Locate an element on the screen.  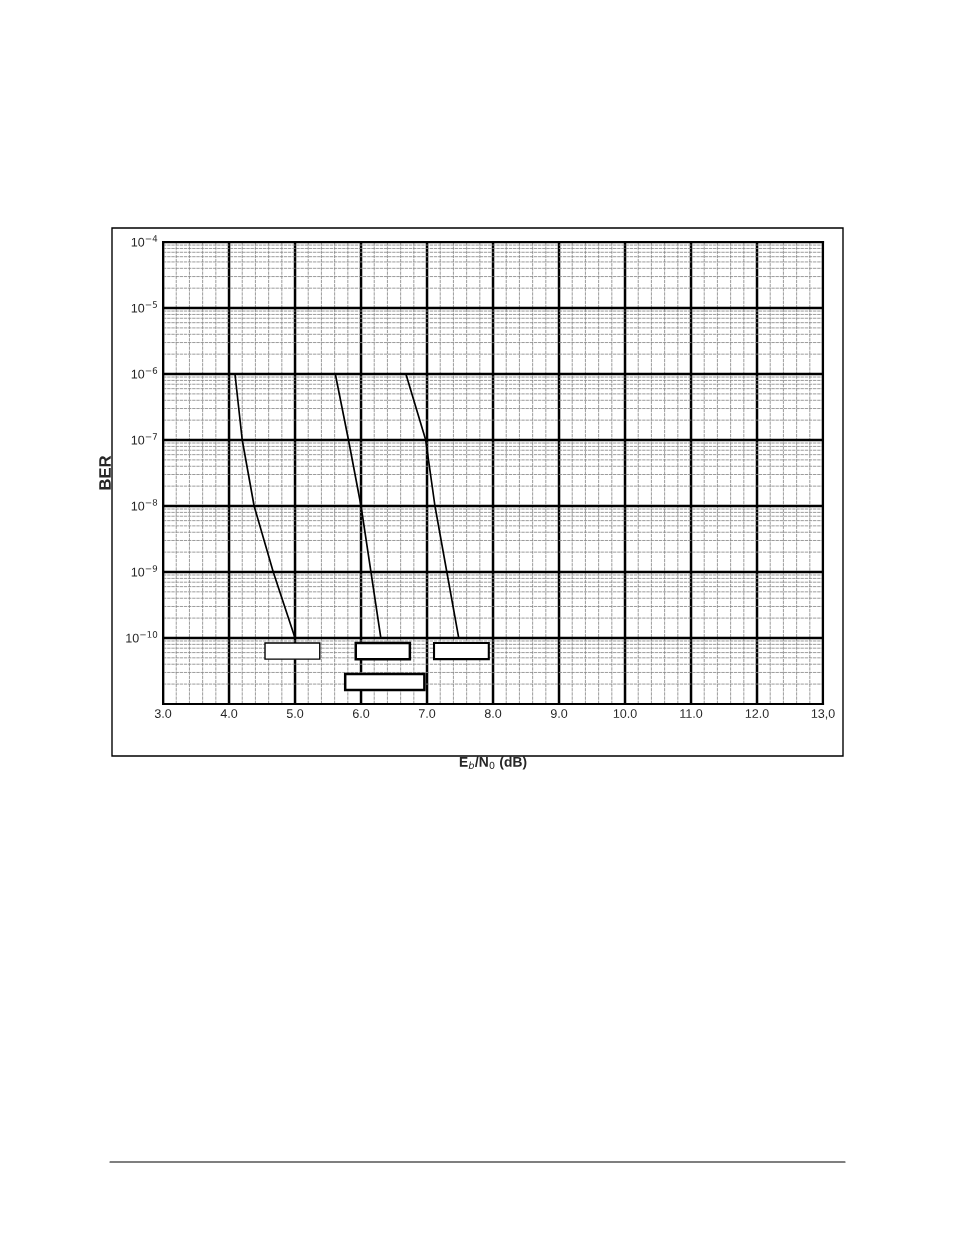
x-tick-label: 6.0 is located at coordinates (361, 713).